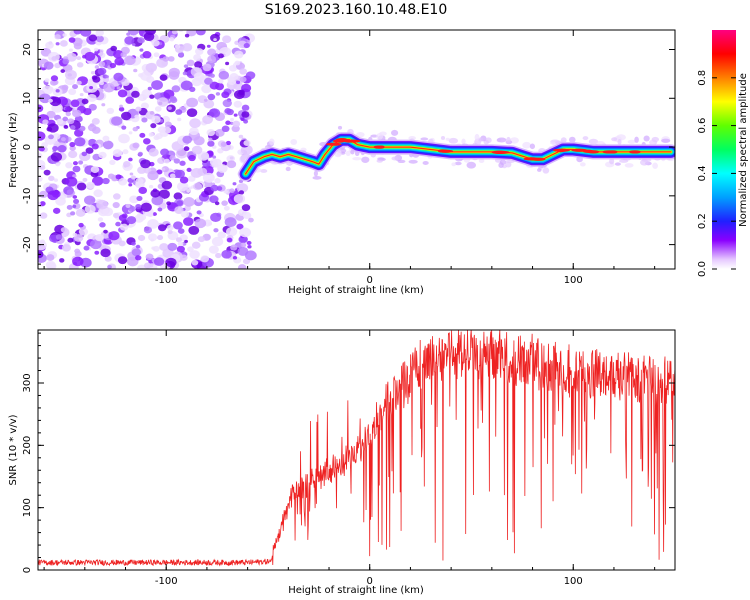 The width and height of the screenshot is (750, 600). Describe the element at coordinates (27, 196) in the screenshot. I see `spectrogram-y-tick-label: -10` at that location.